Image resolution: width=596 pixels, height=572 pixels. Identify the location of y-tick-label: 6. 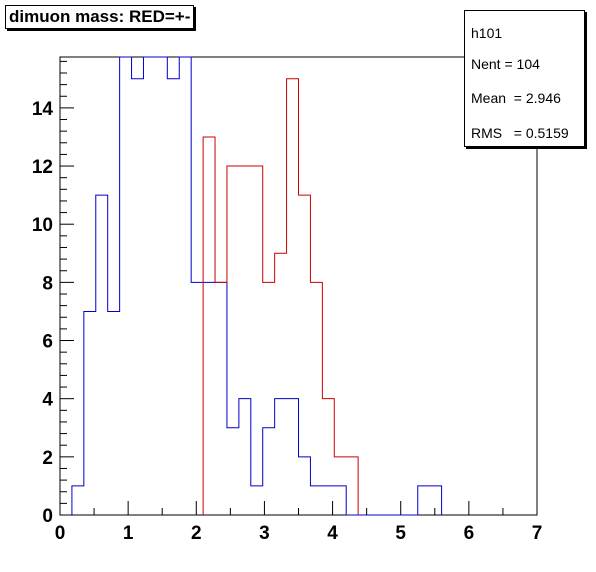
(47, 342).